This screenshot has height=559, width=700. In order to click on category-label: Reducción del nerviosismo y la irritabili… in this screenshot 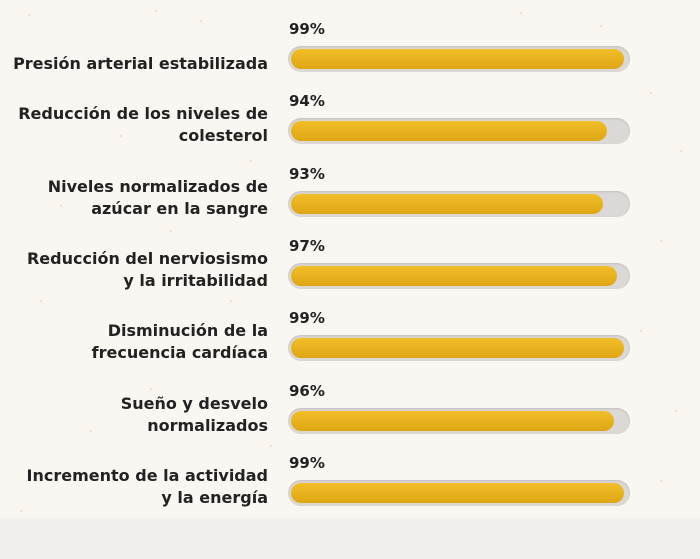, I will do `click(134, 267)`.